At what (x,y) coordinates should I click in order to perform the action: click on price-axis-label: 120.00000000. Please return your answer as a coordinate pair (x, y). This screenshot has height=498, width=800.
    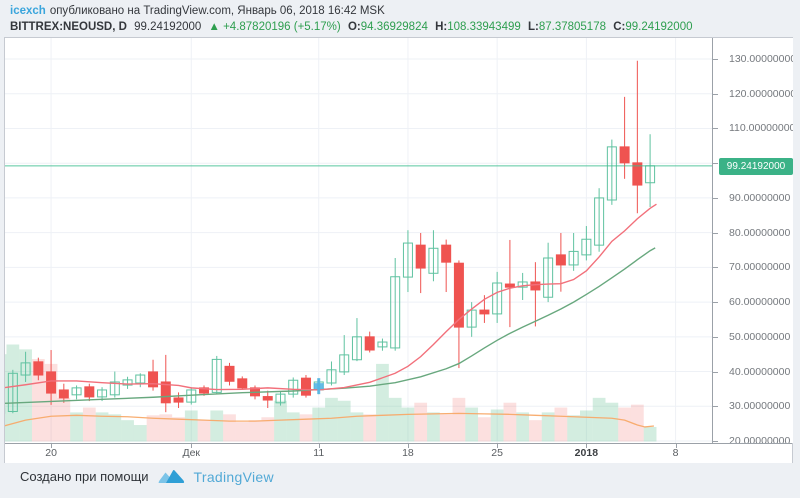
    Looking at the image, I should click on (761, 93).